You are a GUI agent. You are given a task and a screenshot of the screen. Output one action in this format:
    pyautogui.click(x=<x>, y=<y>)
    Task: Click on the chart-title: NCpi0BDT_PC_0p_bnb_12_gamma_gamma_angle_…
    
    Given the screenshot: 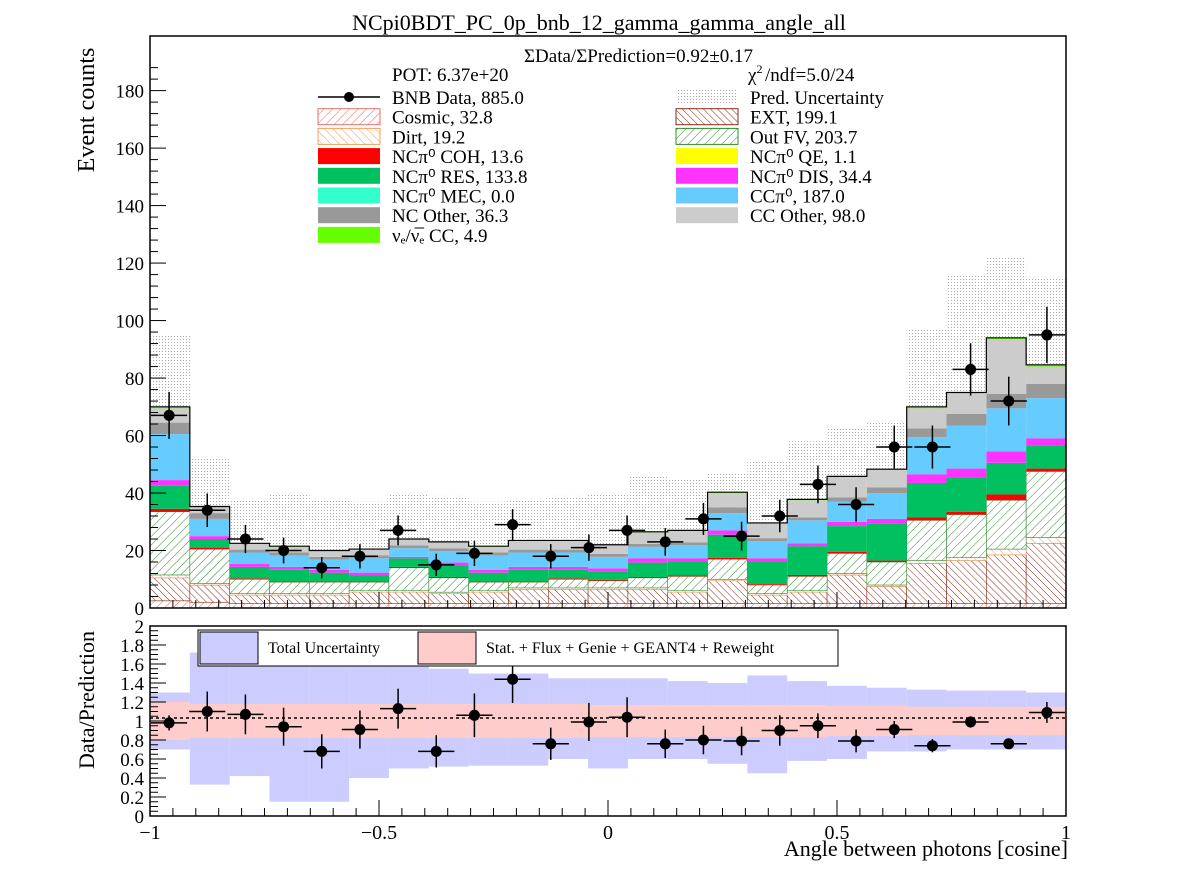 What is the action you would take?
    pyautogui.click(x=599, y=22)
    